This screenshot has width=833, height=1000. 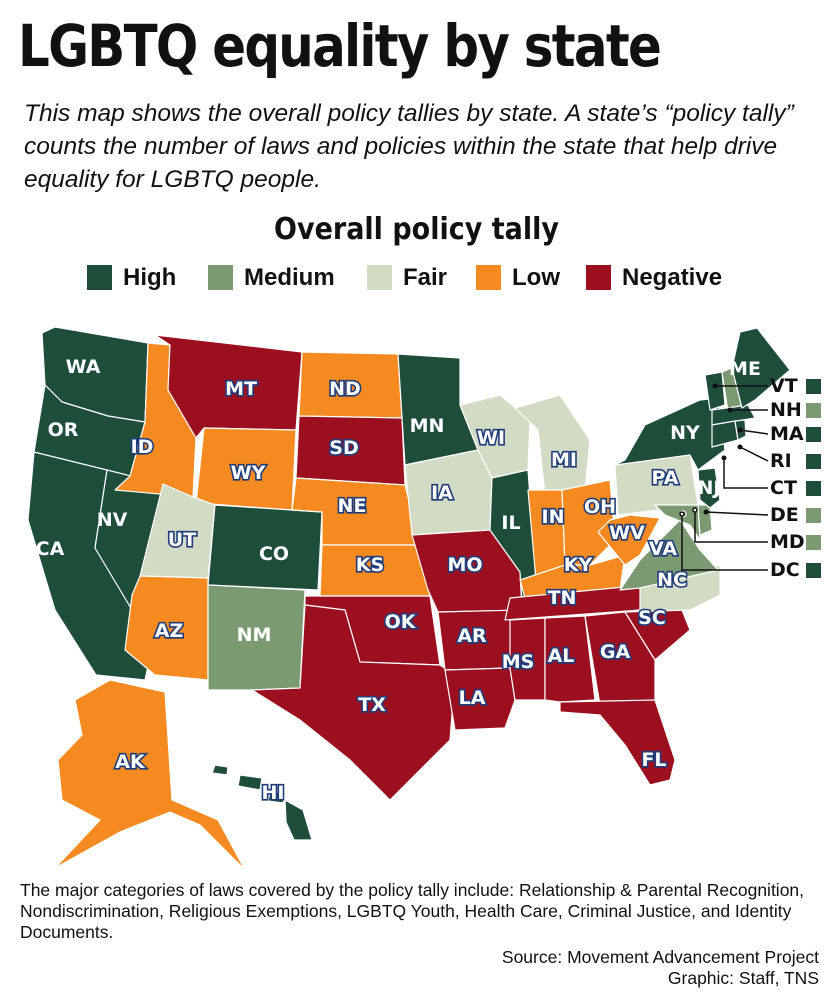 I want to click on state-label-ne: NE, so click(x=352, y=506).